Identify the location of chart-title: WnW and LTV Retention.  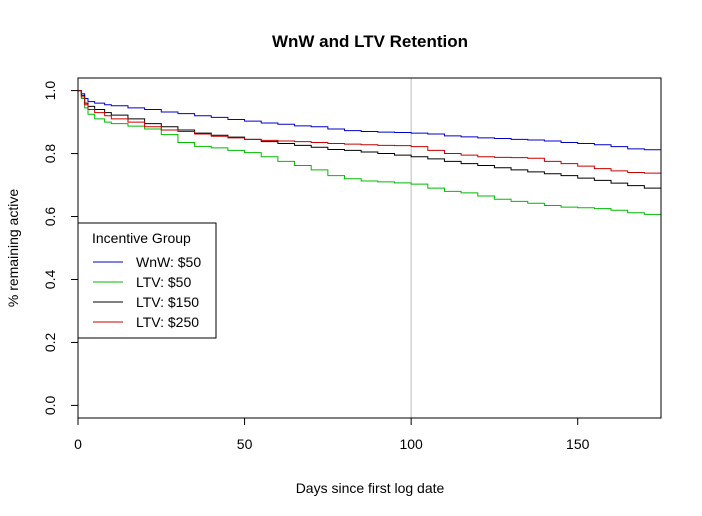
(370, 41).